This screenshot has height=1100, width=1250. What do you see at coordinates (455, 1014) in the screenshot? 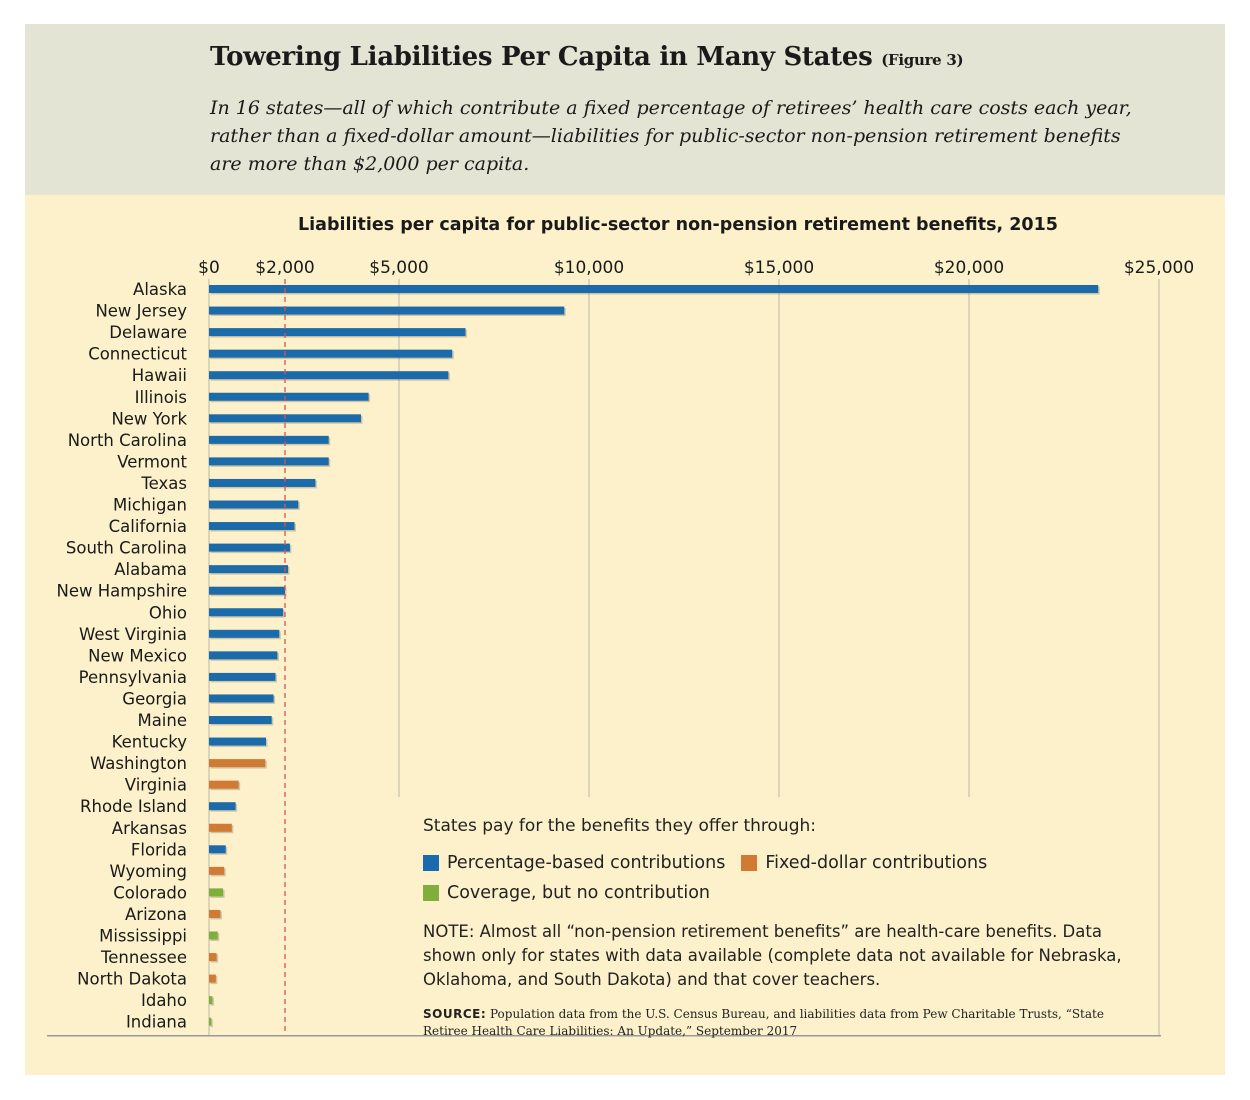
I see `source-label: SOURCE:` at bounding box center [455, 1014].